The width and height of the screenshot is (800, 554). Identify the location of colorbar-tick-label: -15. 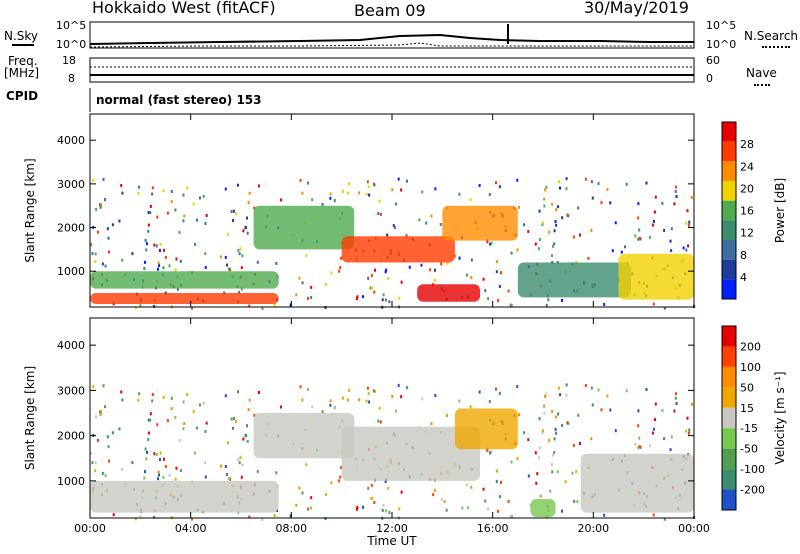
(749, 428).